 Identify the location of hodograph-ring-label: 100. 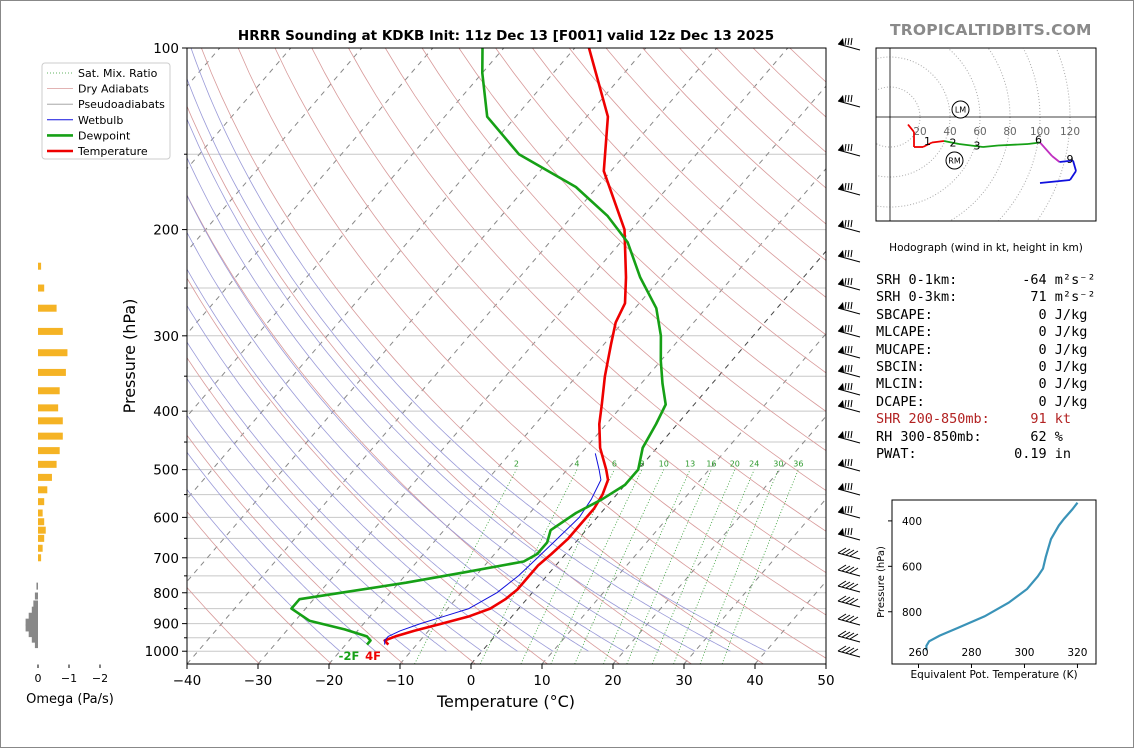
(1040, 132).